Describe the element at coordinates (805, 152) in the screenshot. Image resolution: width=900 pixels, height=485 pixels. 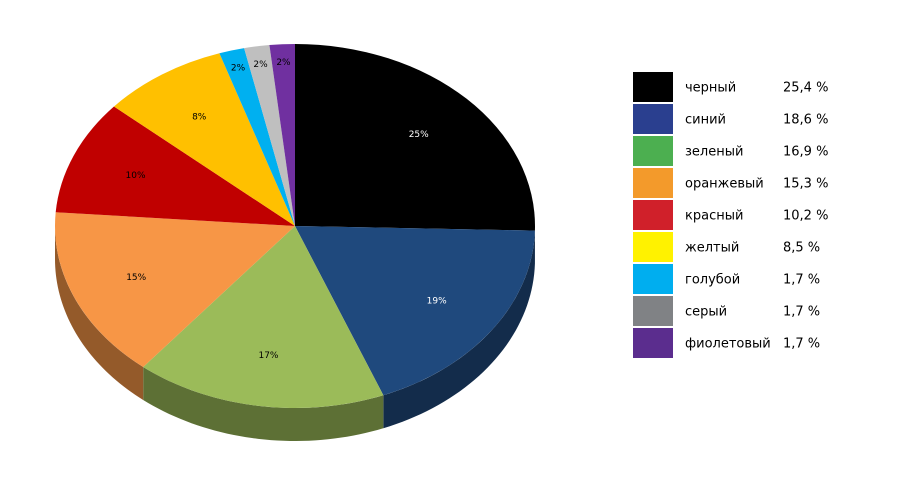
I see `legend-value: 16,9 %` at that location.